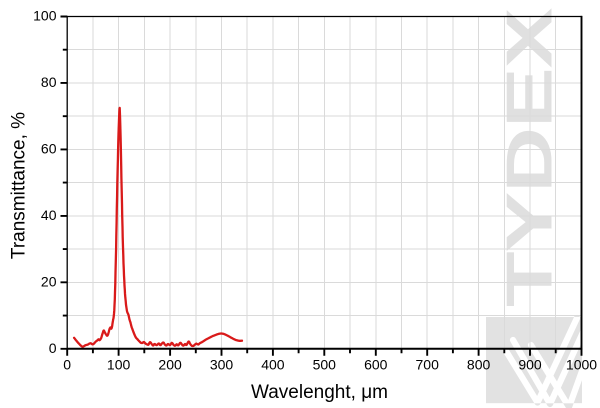 This screenshot has height=408, width=600. Describe the element at coordinates (49, 82) in the screenshot. I see `svg-text: 80` at that location.